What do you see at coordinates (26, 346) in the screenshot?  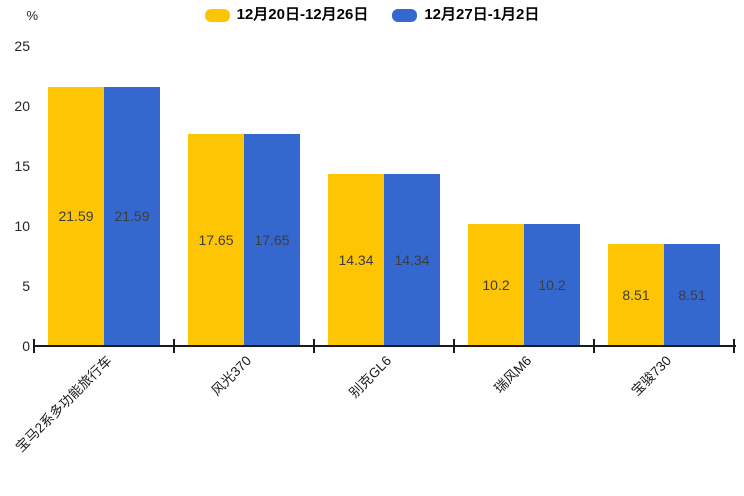 I see `y-tick-label: 0` at bounding box center [26, 346].